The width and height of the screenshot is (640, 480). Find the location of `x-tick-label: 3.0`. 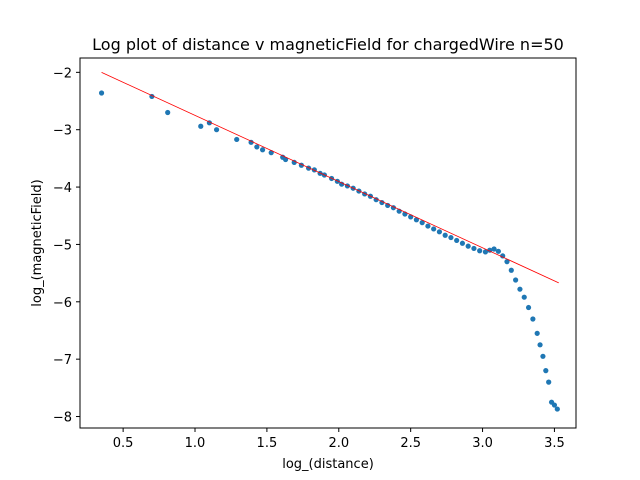

x-tick-label: 3.0 is located at coordinates (482, 443).